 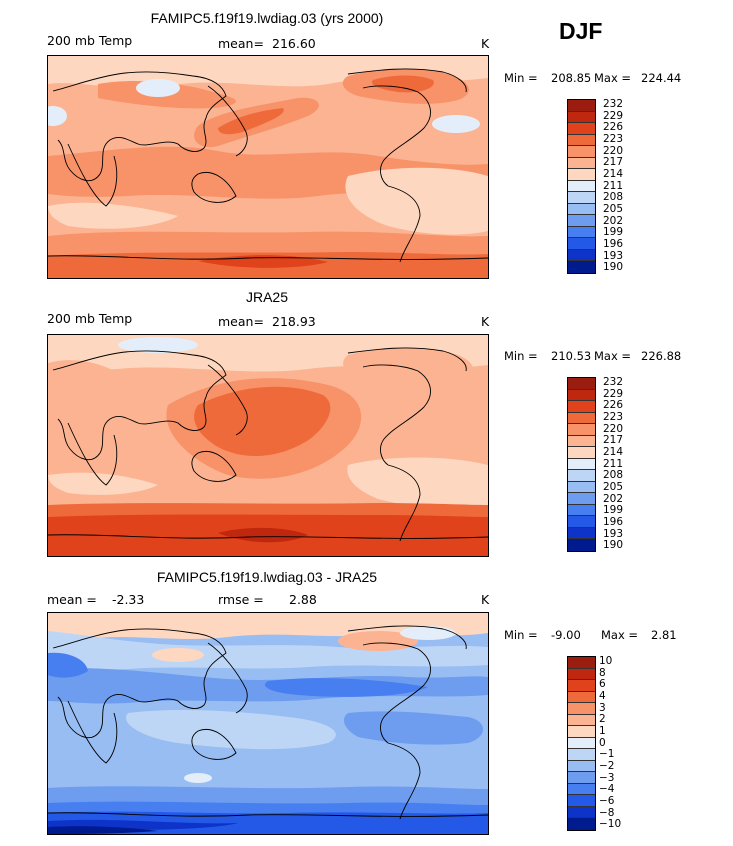 What do you see at coordinates (90, 40) in the screenshot?
I see `panel1-field-label: 200 mb Temp` at bounding box center [90, 40].